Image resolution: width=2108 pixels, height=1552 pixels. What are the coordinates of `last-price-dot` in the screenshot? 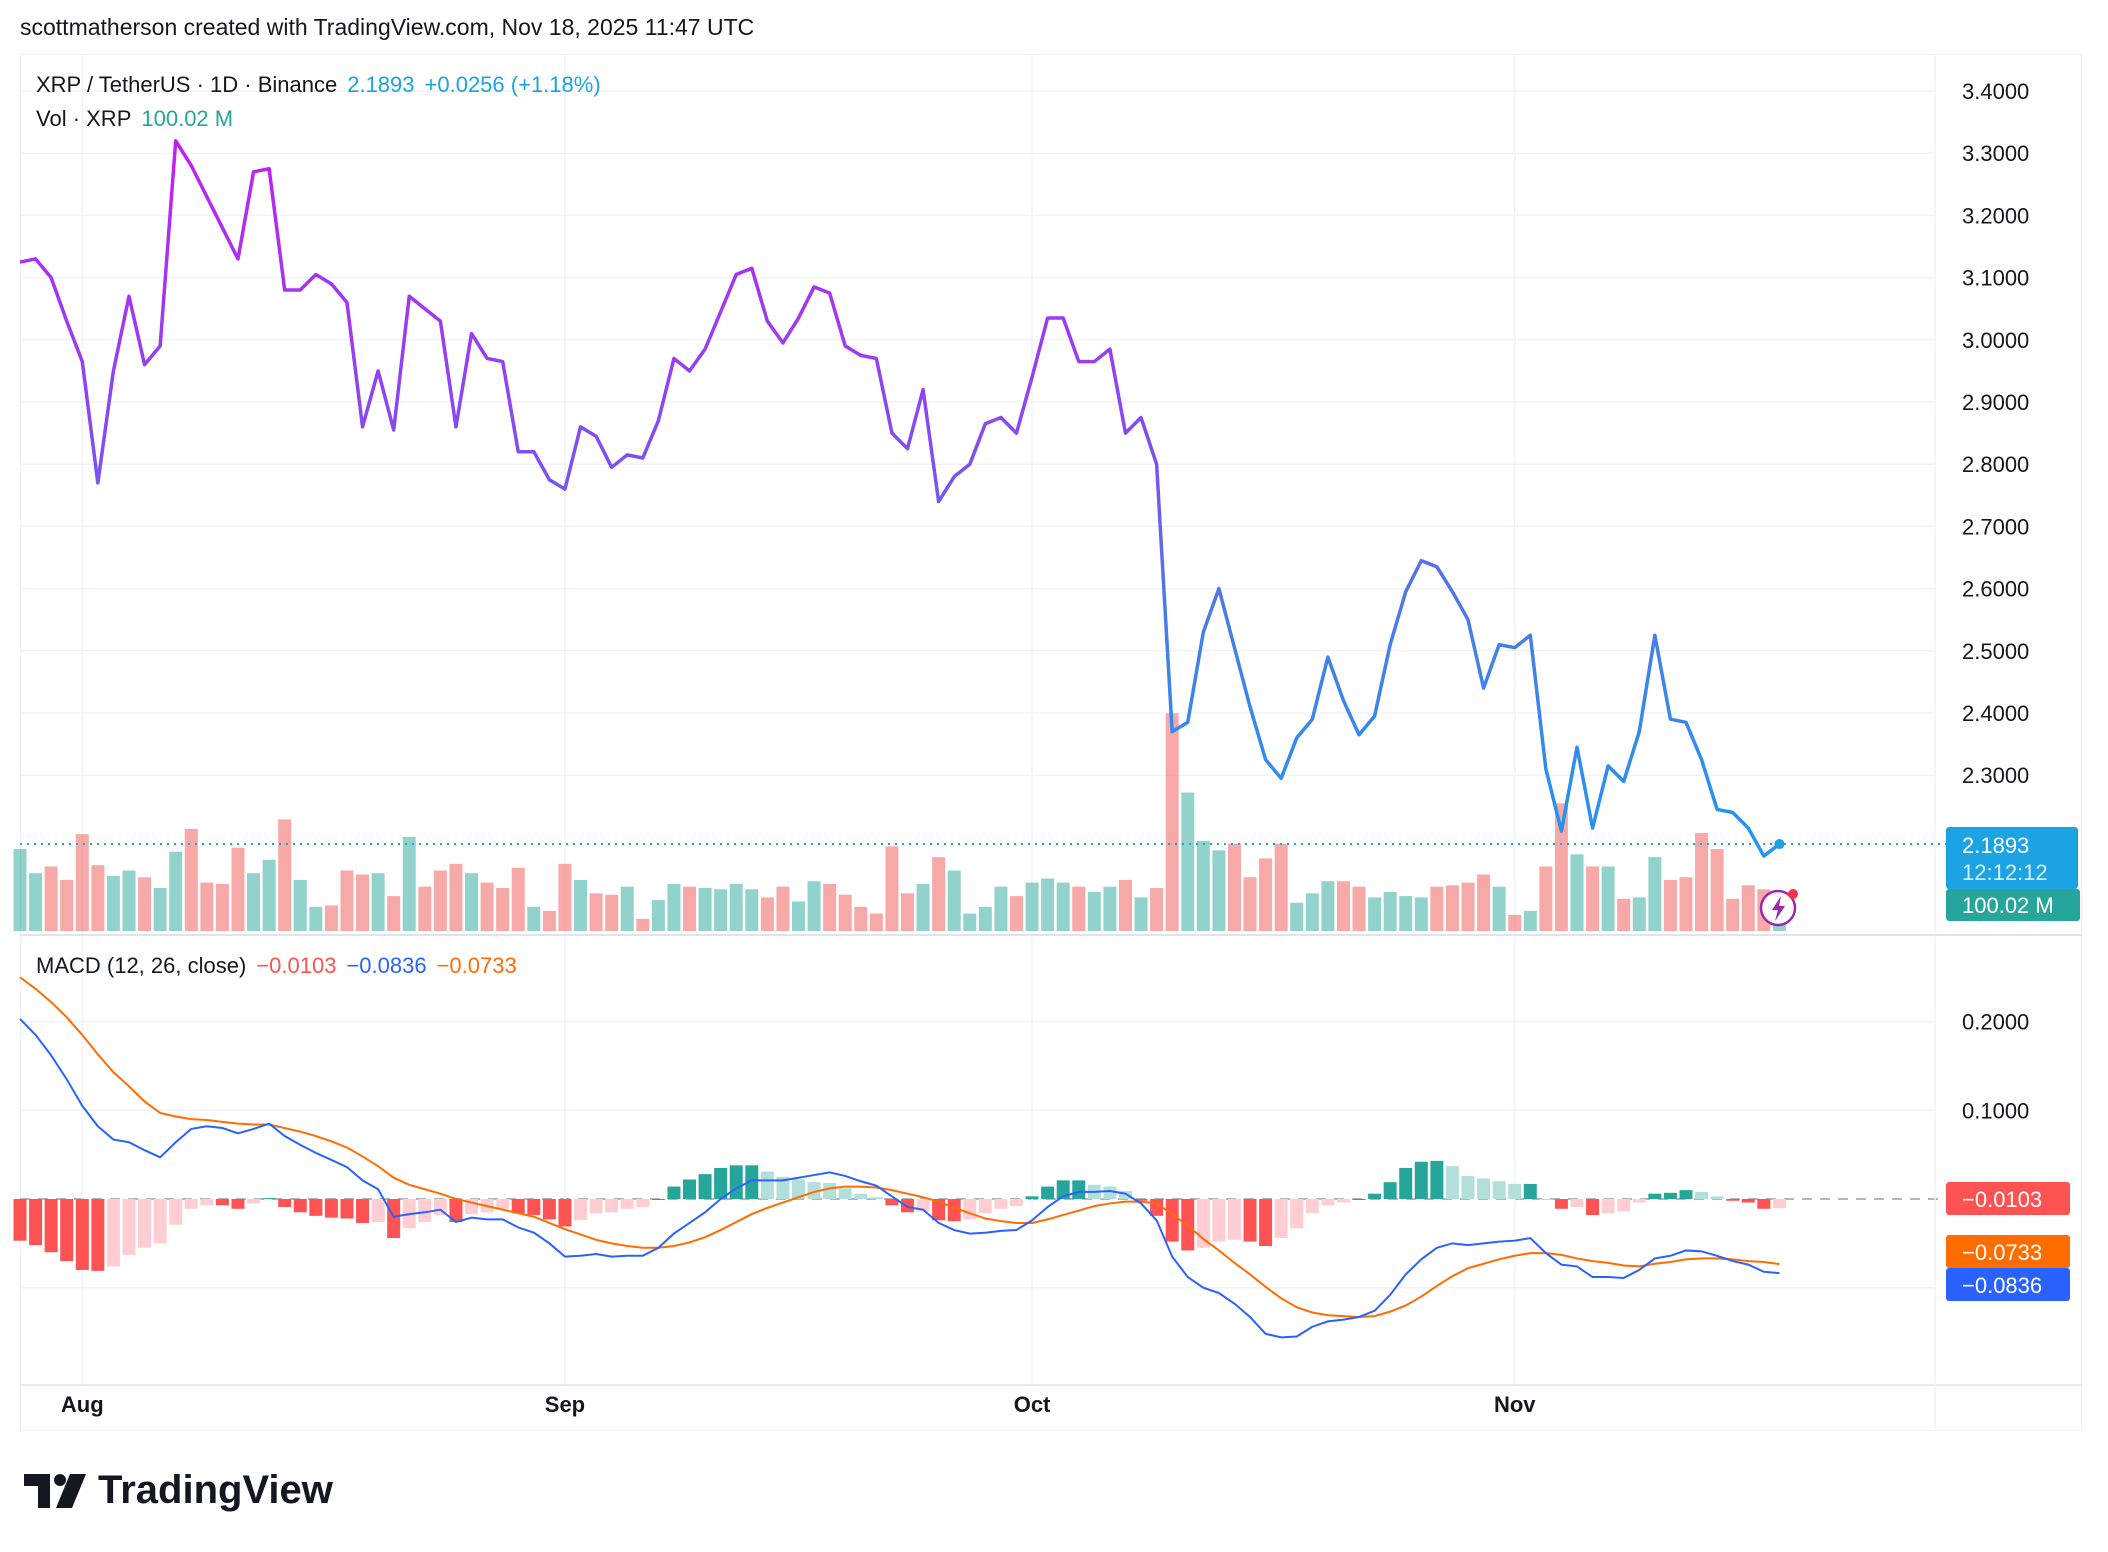 It's located at (1779, 844).